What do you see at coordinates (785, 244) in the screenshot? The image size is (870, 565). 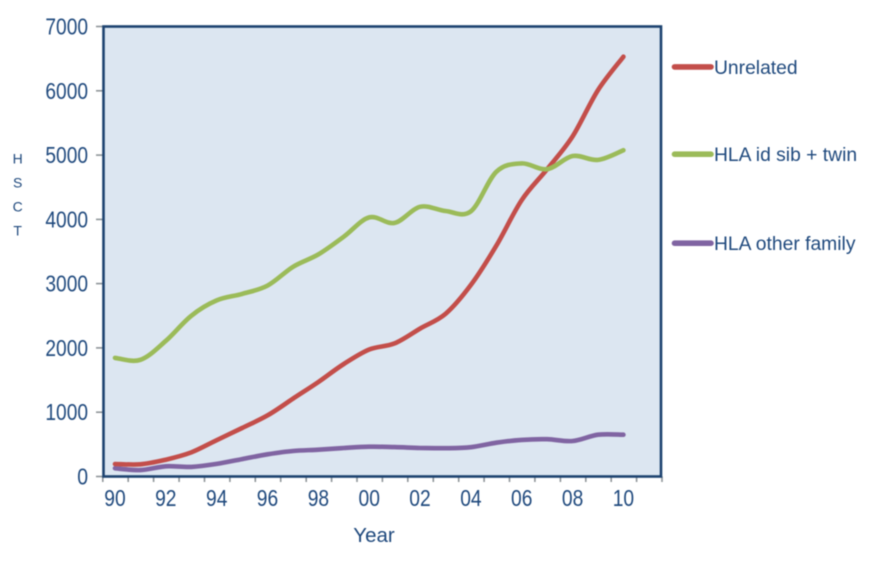 I see `svg-text: HLA other family` at bounding box center [785, 244].